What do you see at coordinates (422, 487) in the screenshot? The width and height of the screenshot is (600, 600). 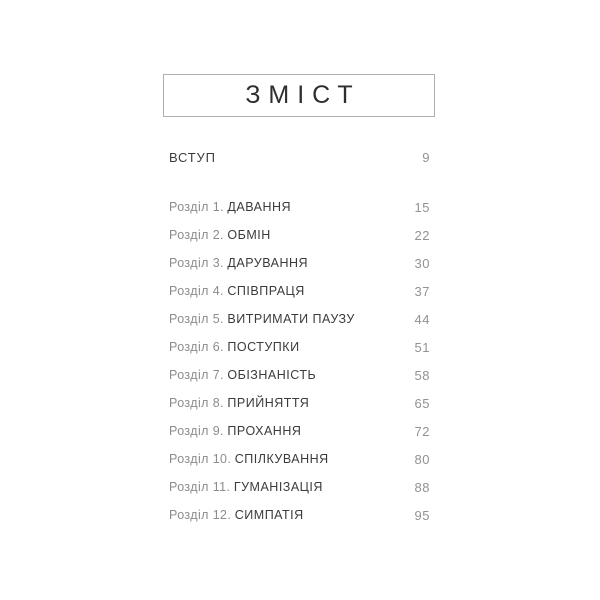 I see `entry-page-number: 88` at bounding box center [422, 487].